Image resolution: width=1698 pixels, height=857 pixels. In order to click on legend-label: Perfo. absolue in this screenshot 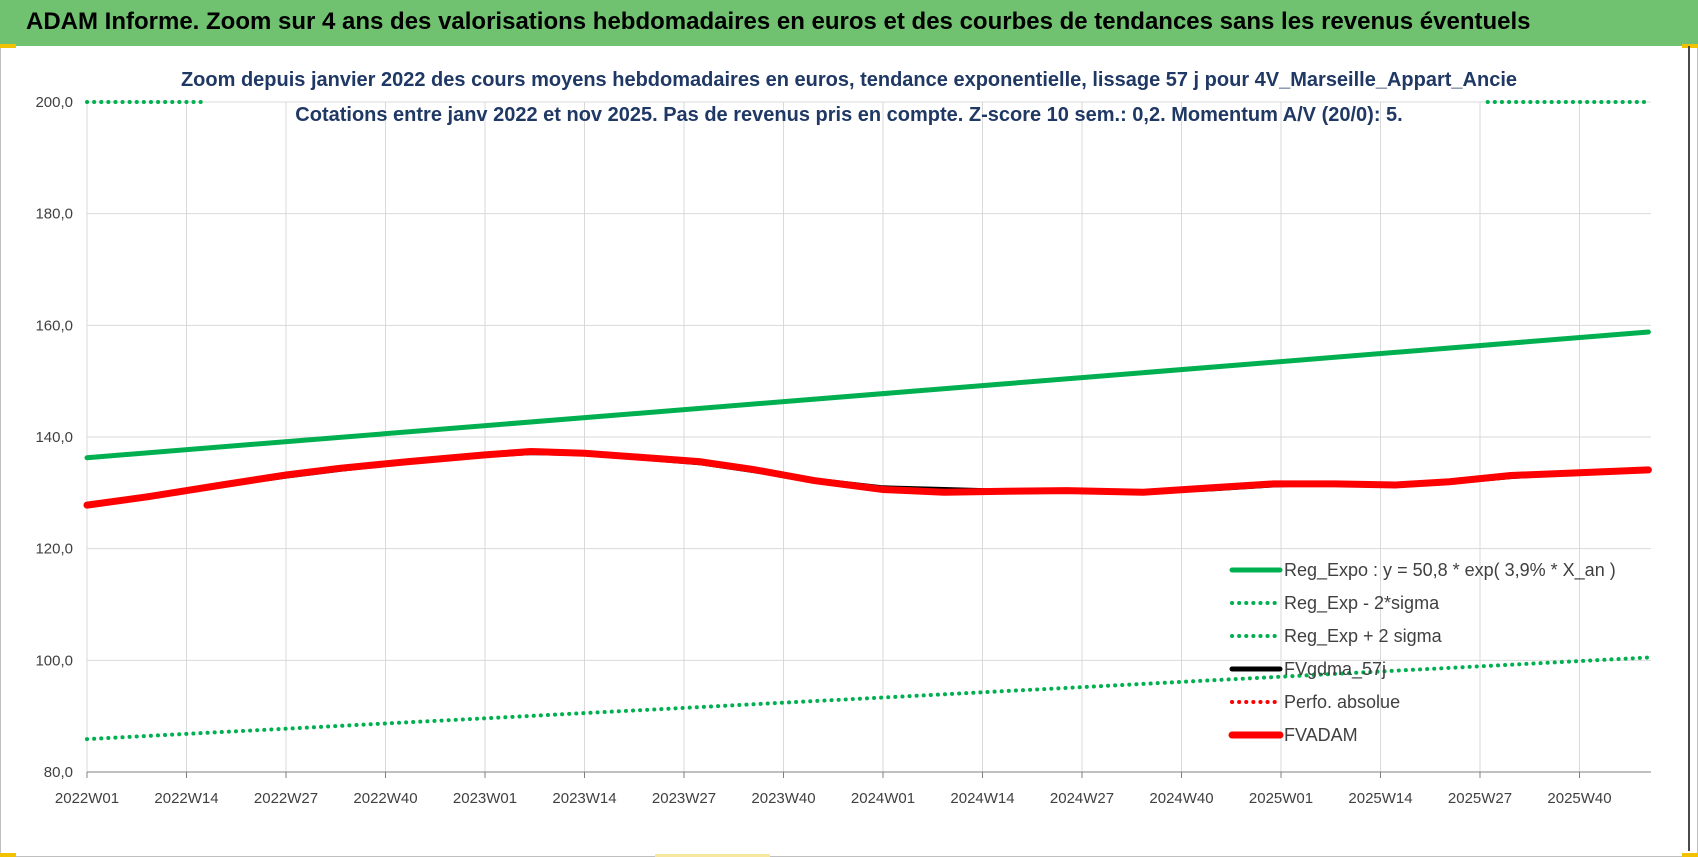, I will do `click(1342, 702)`.